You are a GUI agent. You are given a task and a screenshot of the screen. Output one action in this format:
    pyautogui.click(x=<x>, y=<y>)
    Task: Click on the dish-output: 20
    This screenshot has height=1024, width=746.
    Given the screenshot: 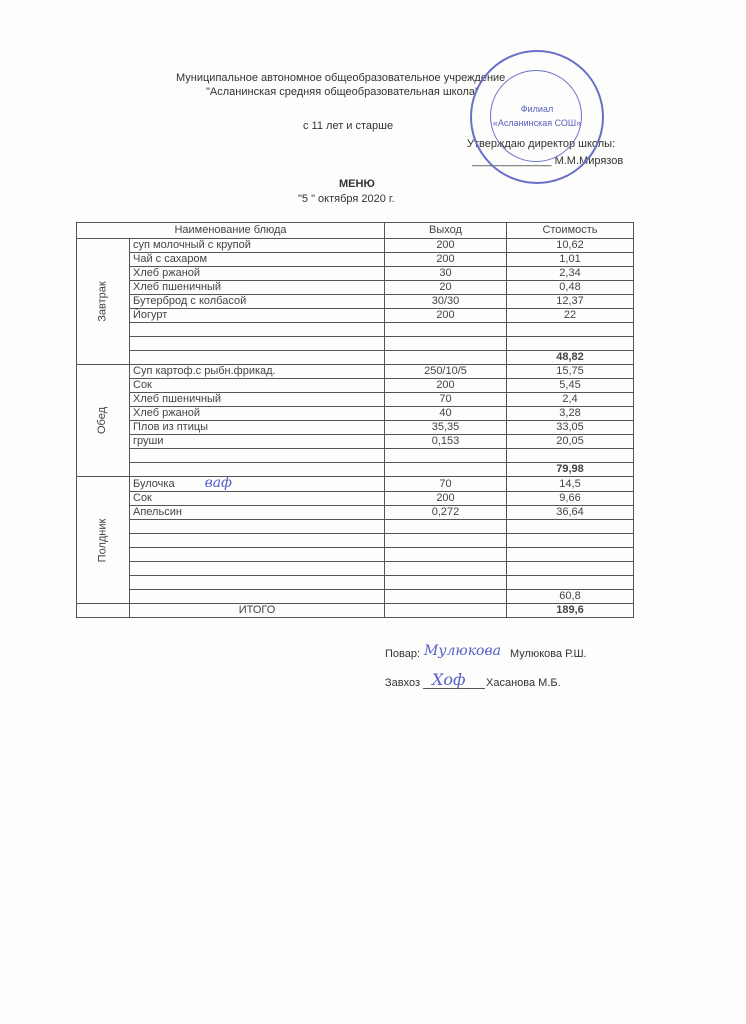 What is the action you would take?
    pyautogui.click(x=445, y=287)
    